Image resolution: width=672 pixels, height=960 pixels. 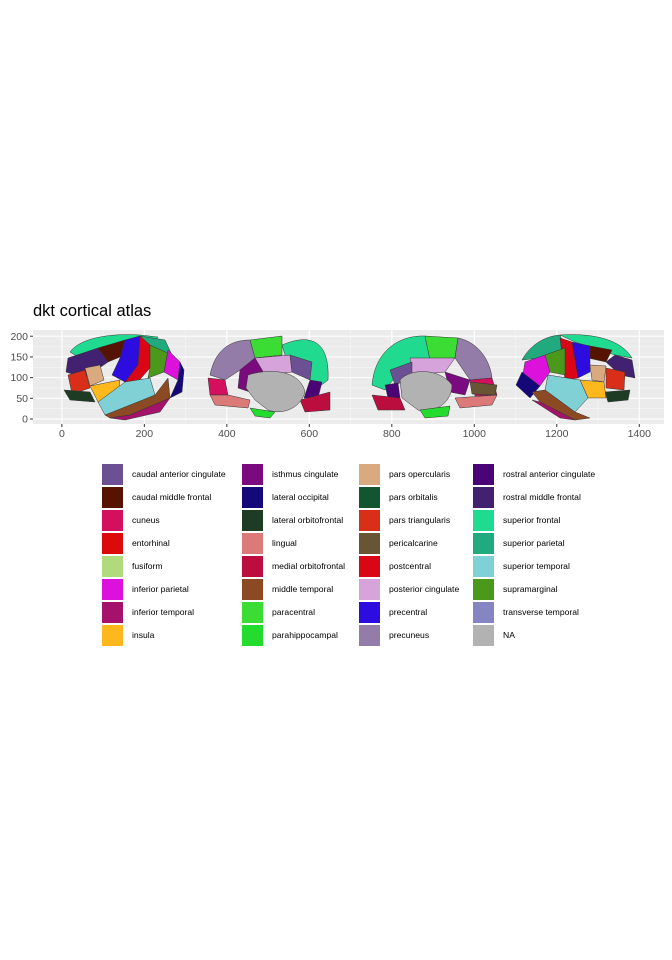 What do you see at coordinates (177, 380) in the screenshot?
I see `region-lateral-occipital` at bounding box center [177, 380].